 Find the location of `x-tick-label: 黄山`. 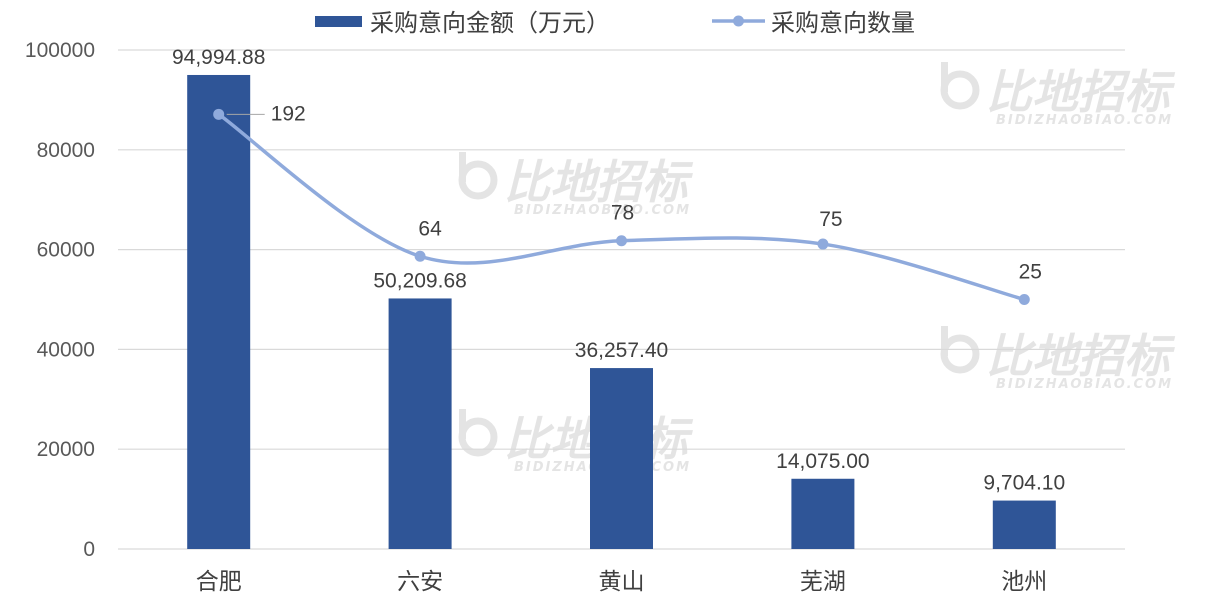

x-tick-label: 黄山 is located at coordinates (622, 582).